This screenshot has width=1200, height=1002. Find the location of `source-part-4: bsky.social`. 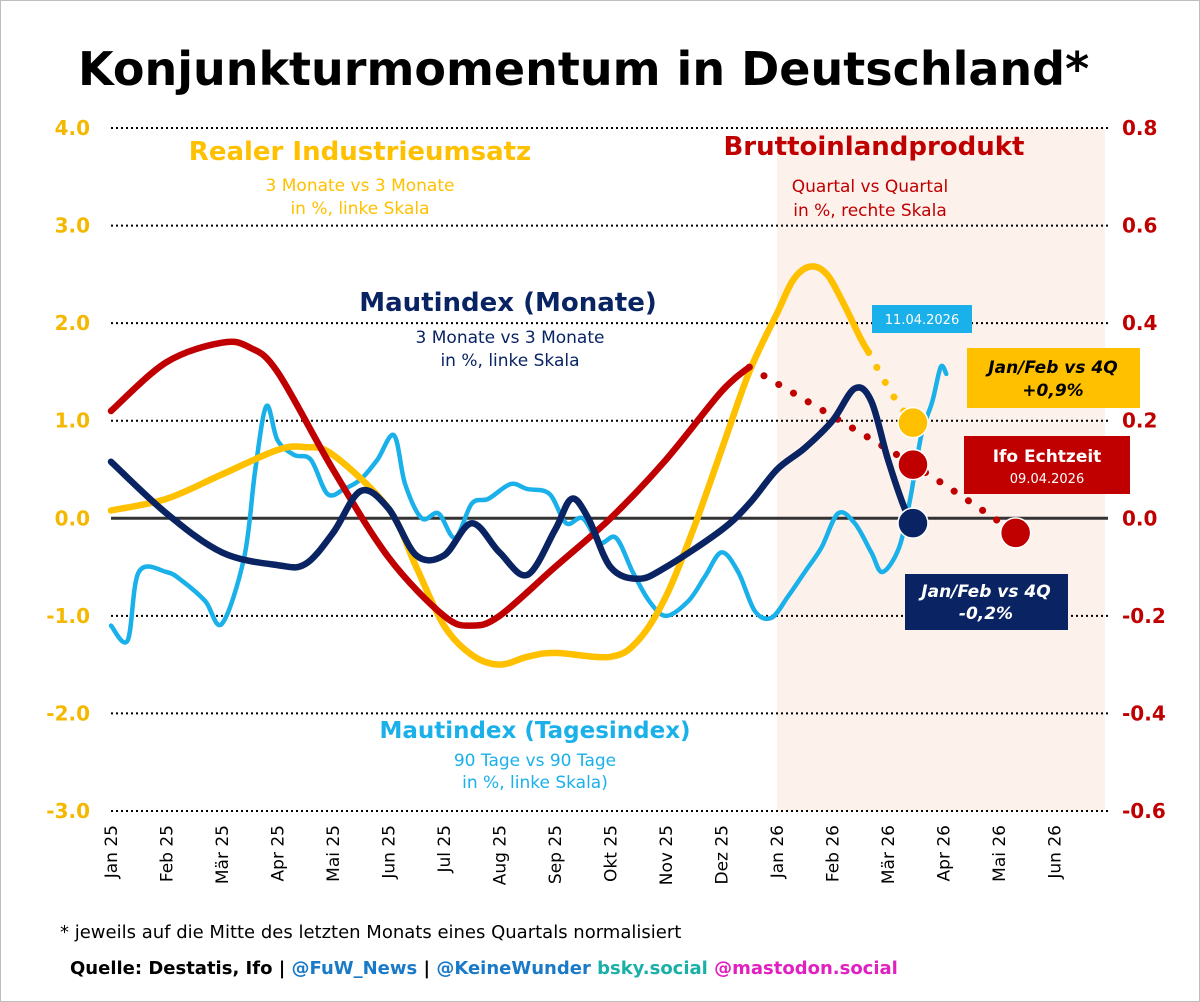

source-part-4: bsky.social is located at coordinates (649, 968).